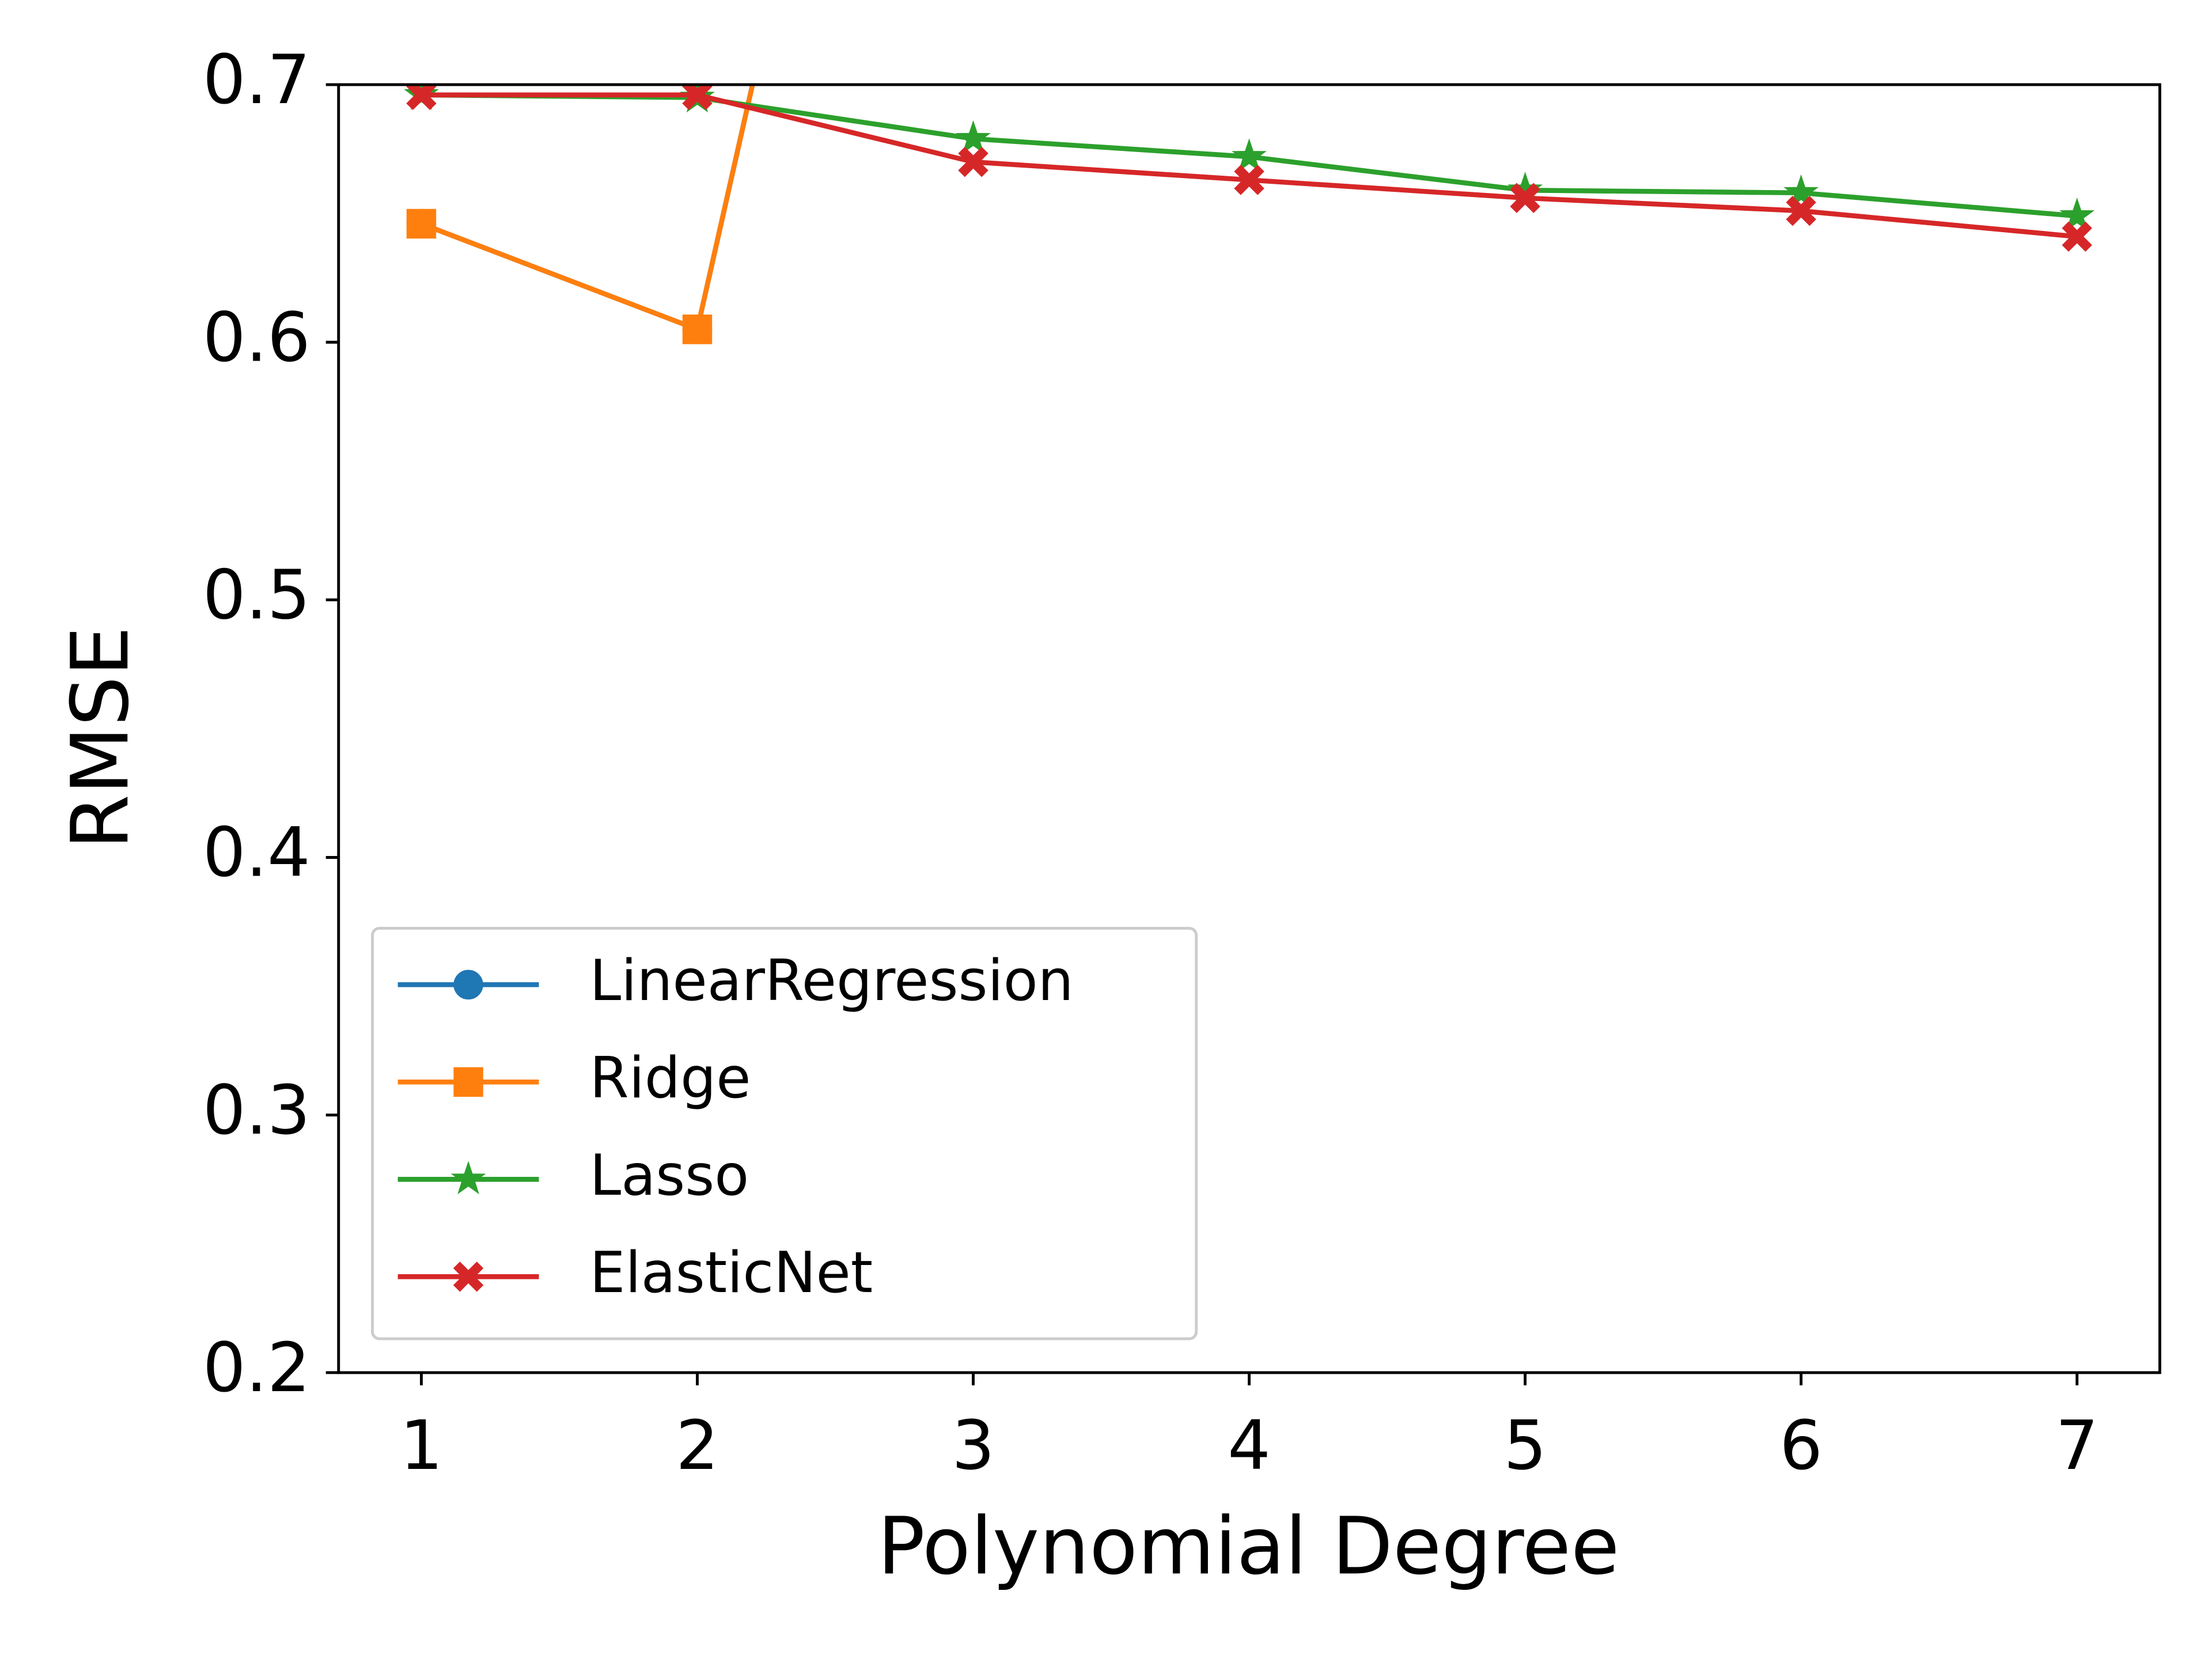 The height and width of the screenshot is (1659, 2212). Describe the element at coordinates (731, 1273) in the screenshot. I see `legend-label: ElasticNet` at that location.